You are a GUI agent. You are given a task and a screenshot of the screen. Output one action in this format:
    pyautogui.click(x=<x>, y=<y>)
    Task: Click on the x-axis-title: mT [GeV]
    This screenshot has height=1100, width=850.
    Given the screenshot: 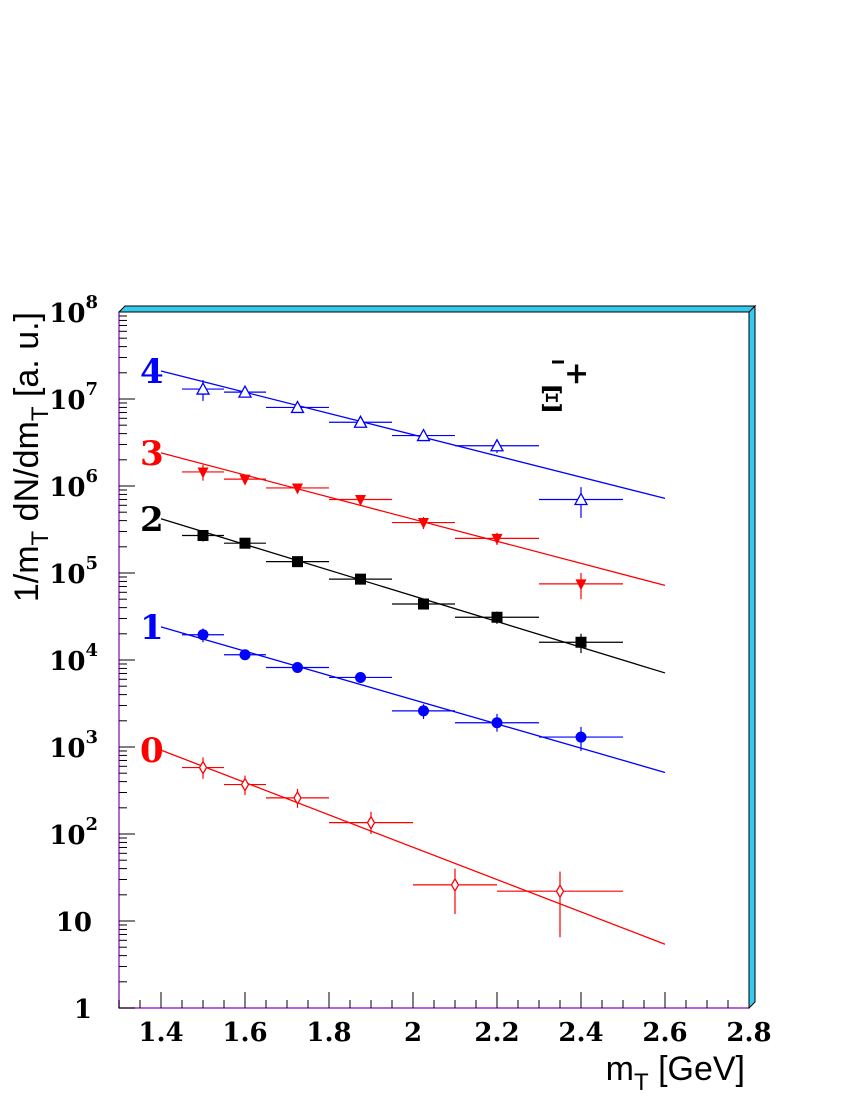 What is the action you would take?
    pyautogui.click(x=675, y=1073)
    